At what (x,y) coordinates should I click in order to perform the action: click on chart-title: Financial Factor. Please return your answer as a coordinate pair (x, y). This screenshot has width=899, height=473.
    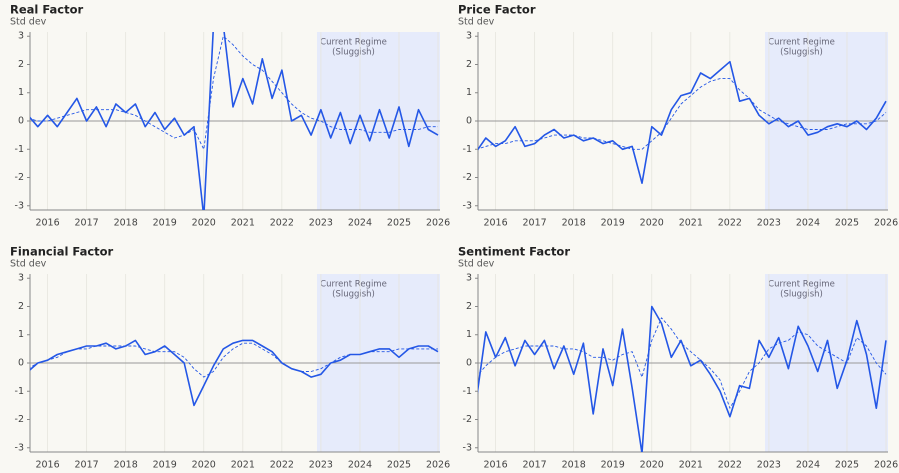
    Looking at the image, I should click on (62, 252).